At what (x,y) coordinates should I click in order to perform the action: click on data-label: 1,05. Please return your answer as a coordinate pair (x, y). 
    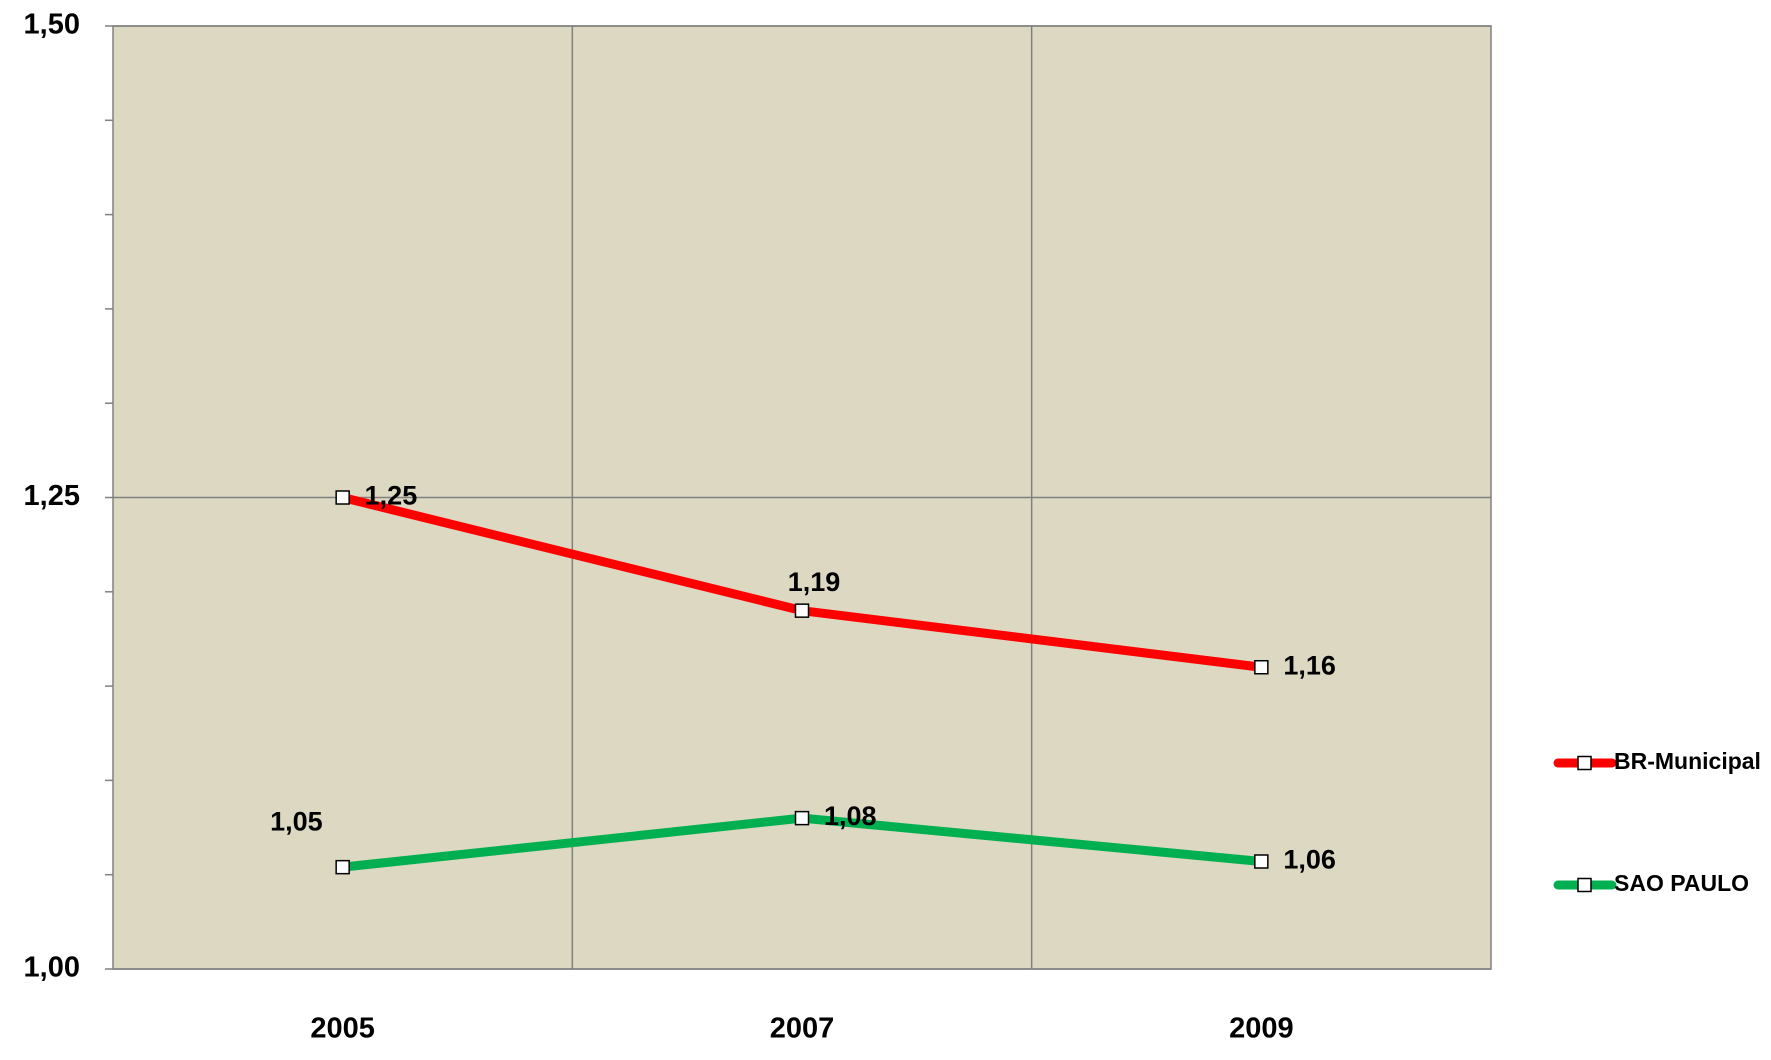
    Looking at the image, I should click on (296, 821).